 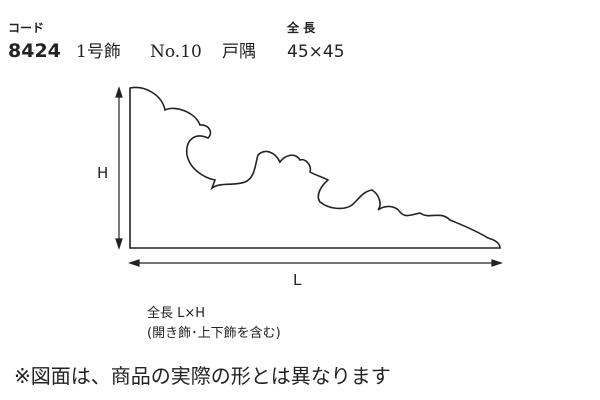 I want to click on size: 45×45, so click(x=316, y=52).